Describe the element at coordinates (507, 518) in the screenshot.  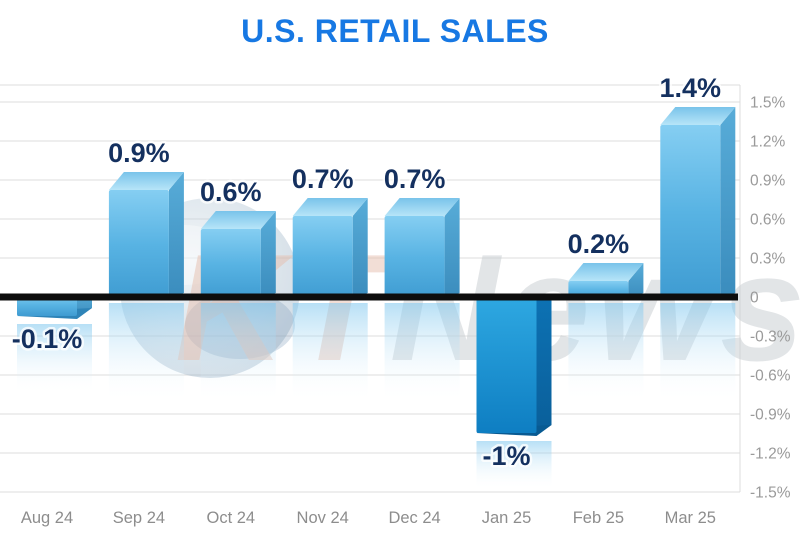
I see `x-axis-category-label: Jan 25` at that location.